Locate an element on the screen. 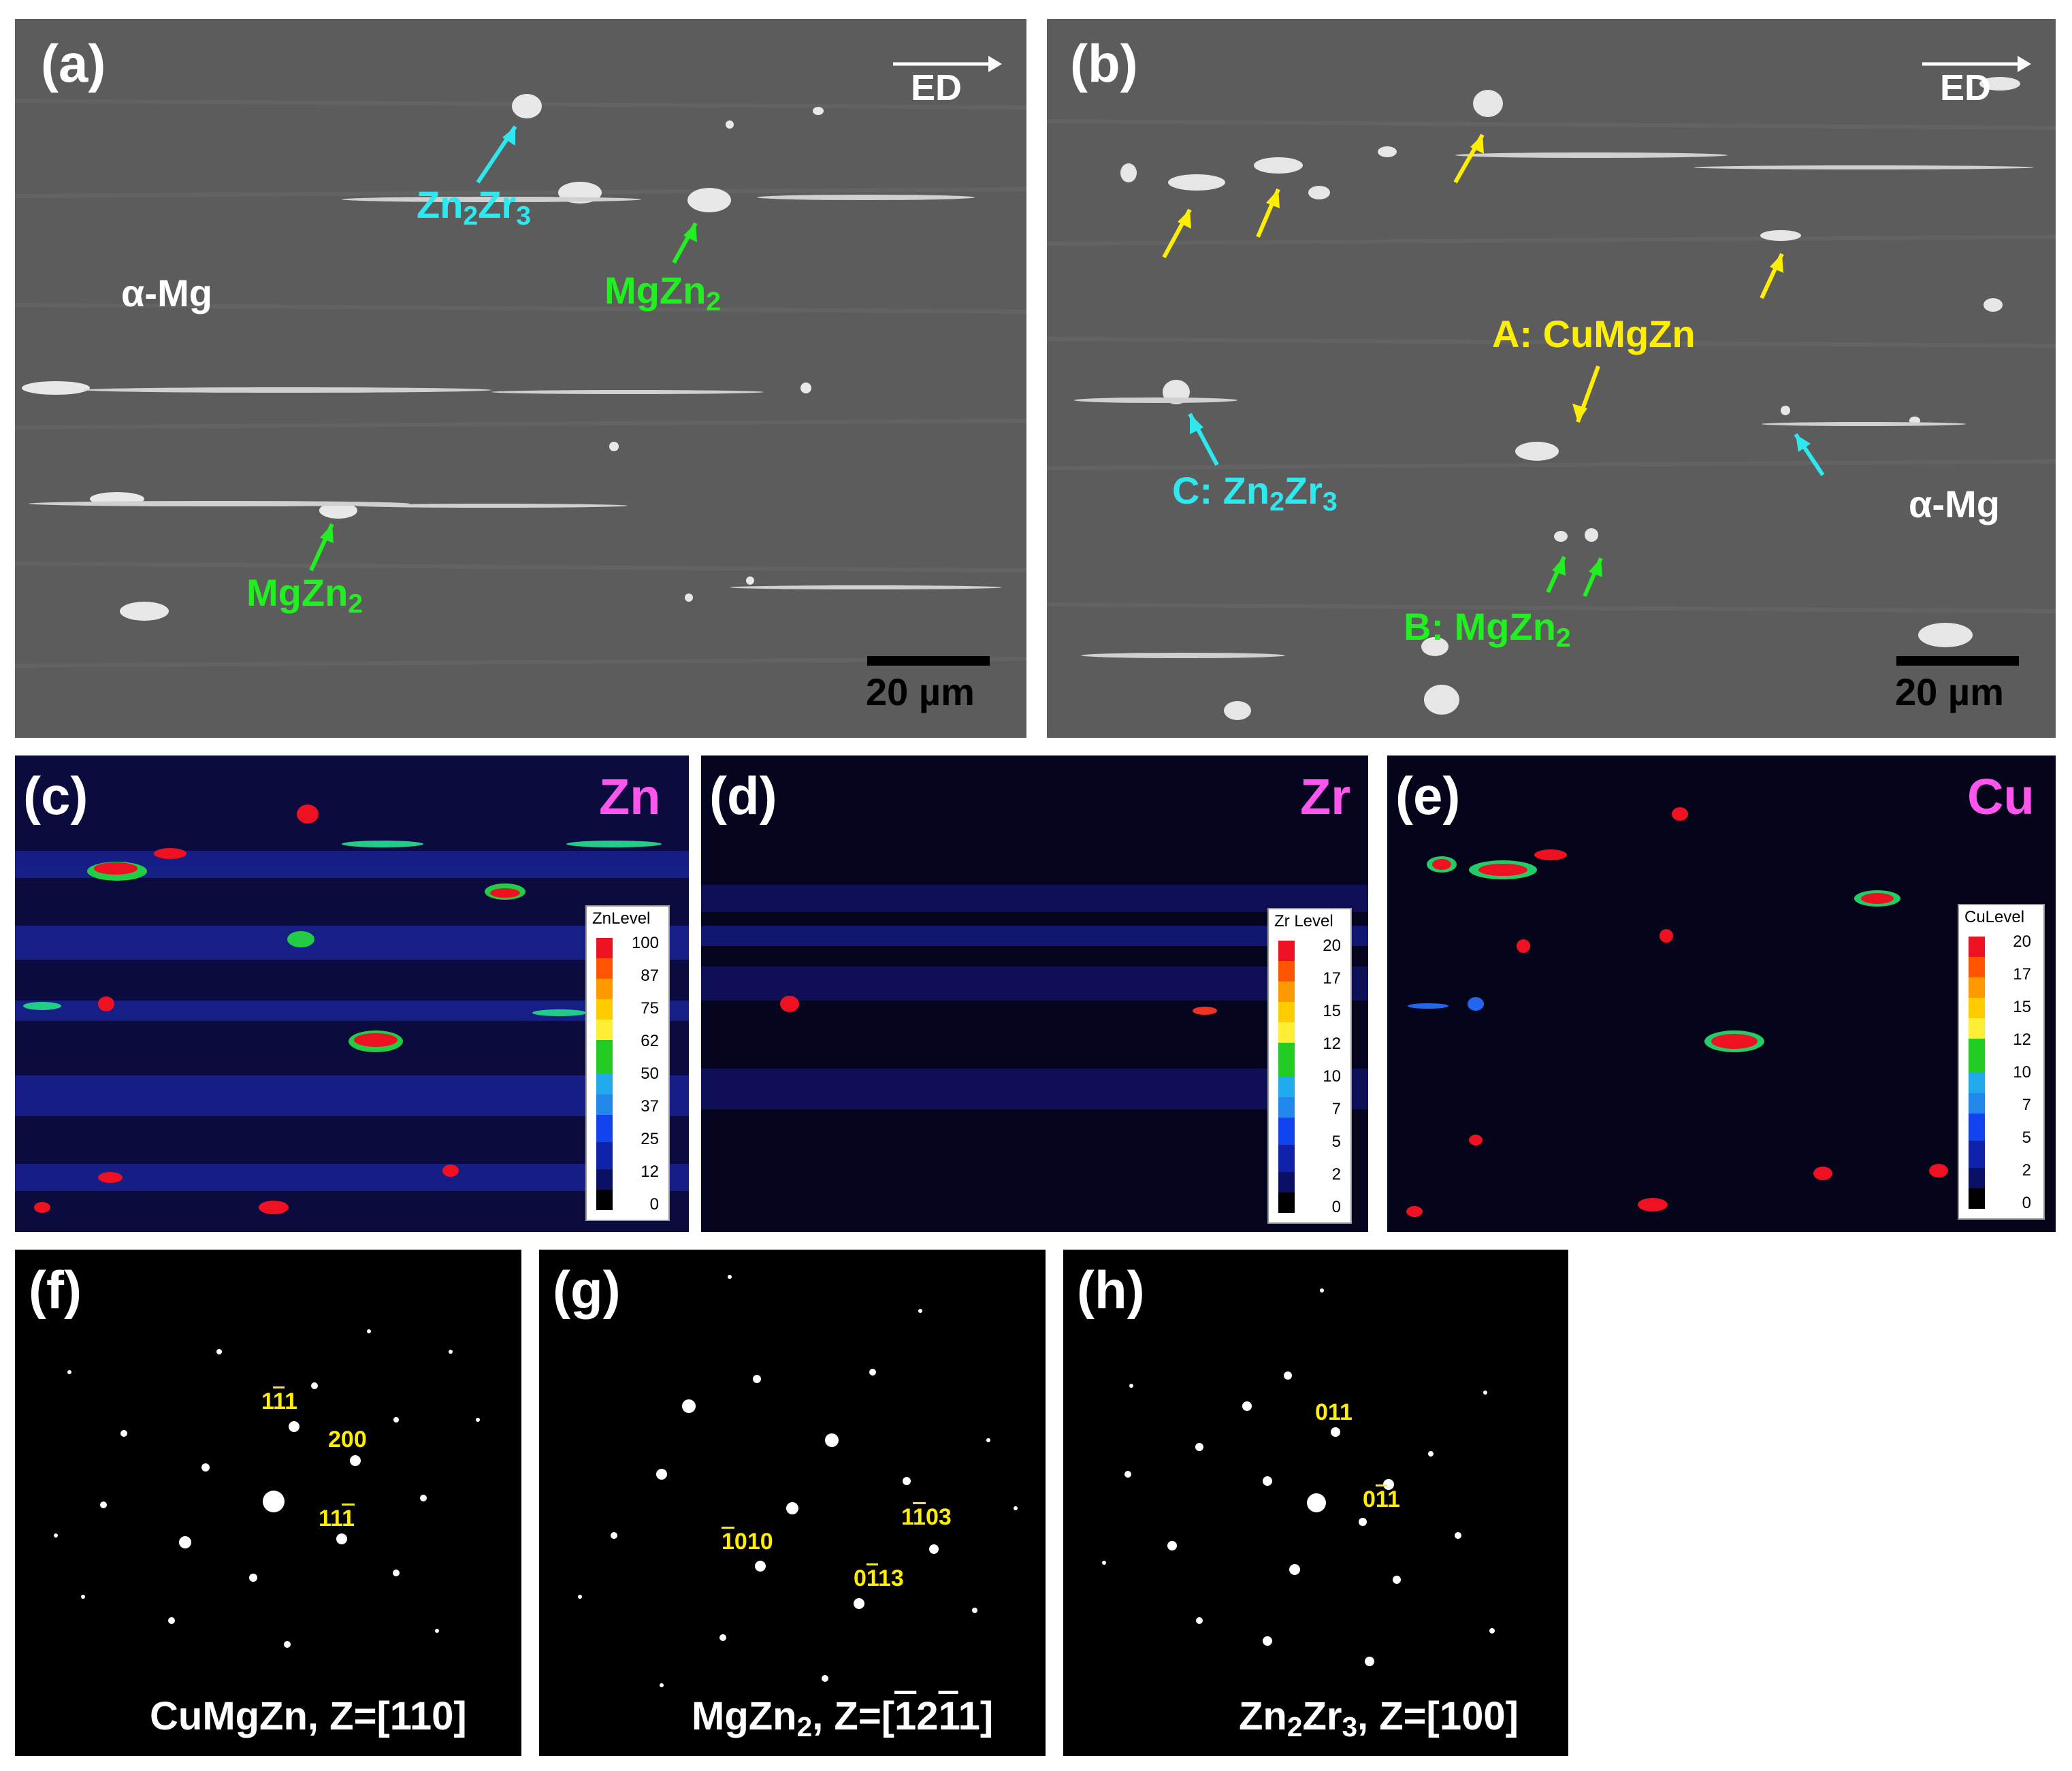 The image size is (2072, 1771). panel-label-c: (c) is located at coordinates (55, 796).